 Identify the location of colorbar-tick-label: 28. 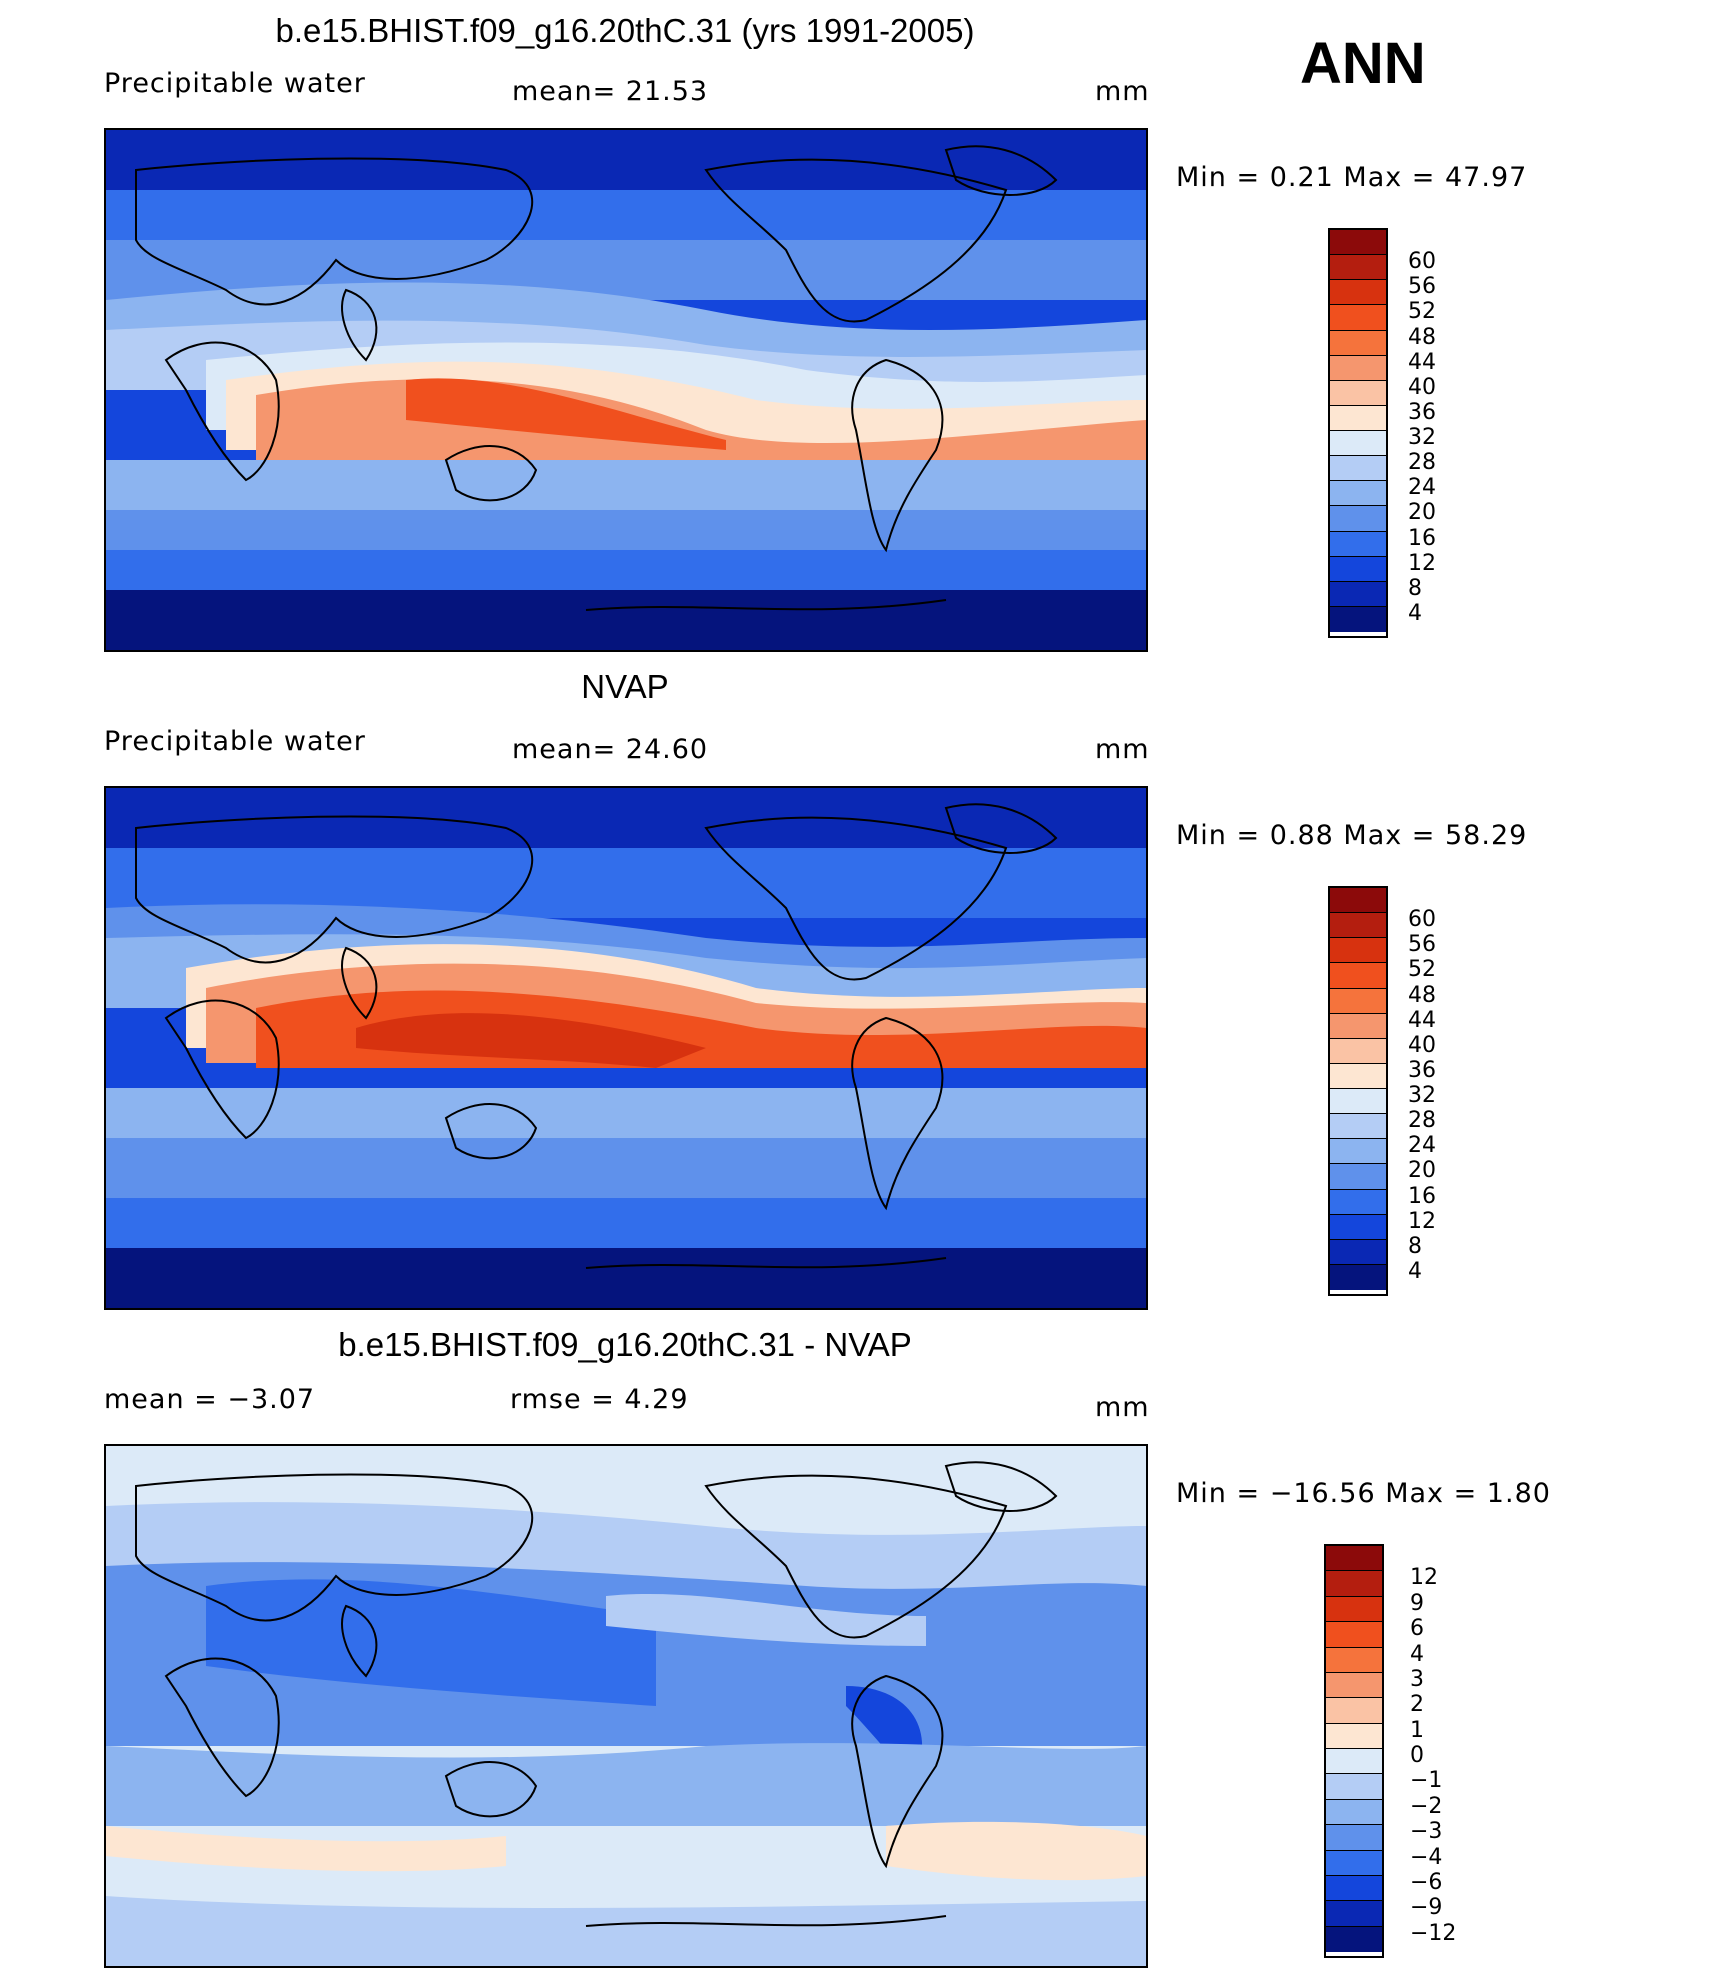
(1422, 463).